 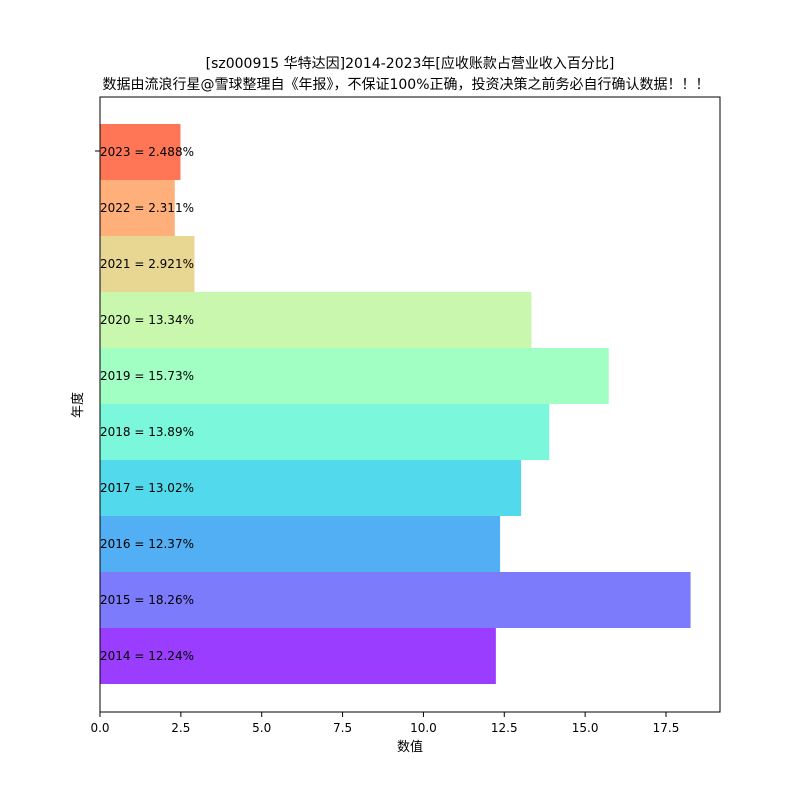 I want to click on bar-label-2021: 2021 = 2.921%, so click(x=147, y=264).